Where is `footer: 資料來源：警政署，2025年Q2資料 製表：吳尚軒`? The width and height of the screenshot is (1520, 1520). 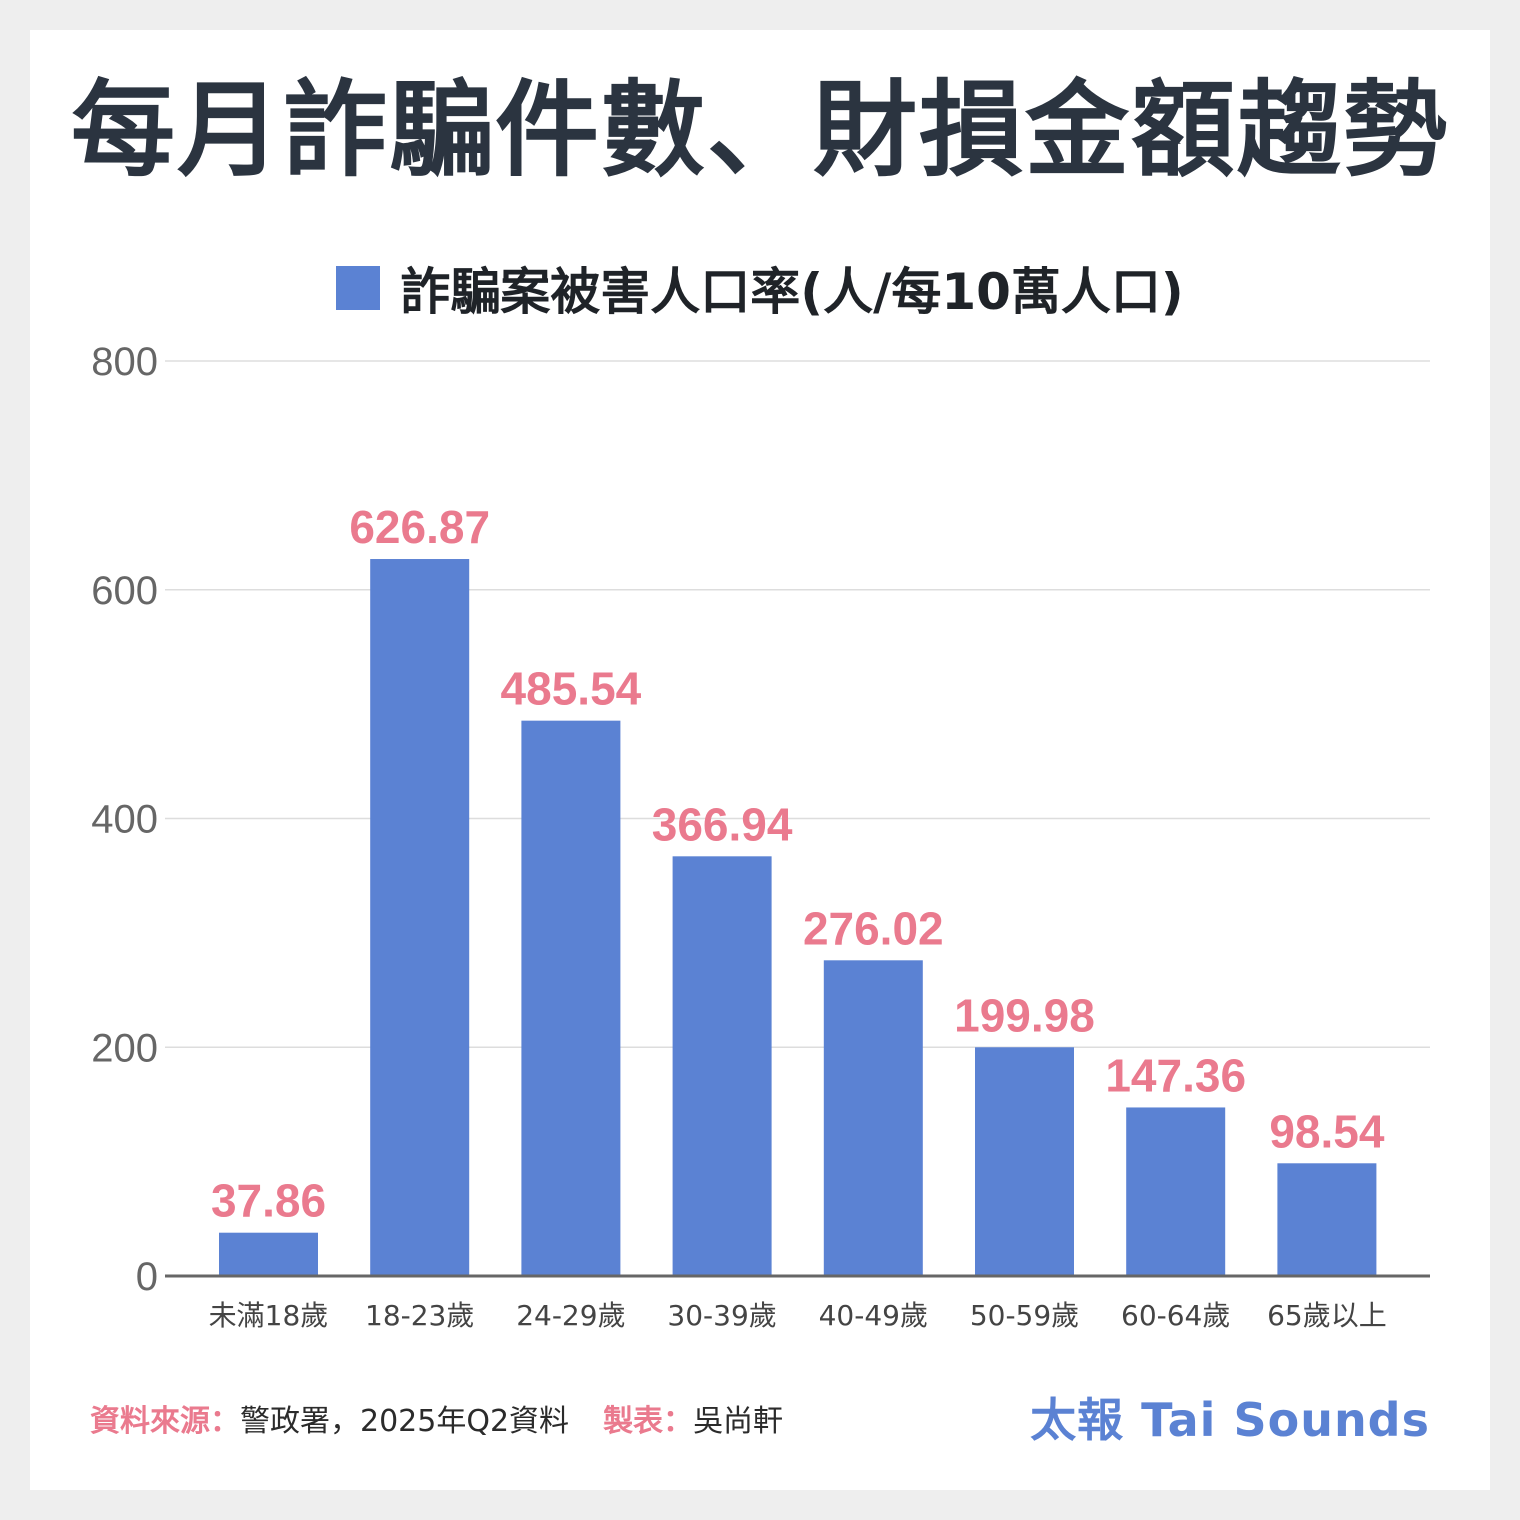
footer: 資料來源：警政署，2025年Q2資料 製表：吳尚軒 is located at coordinates (436, 1418).